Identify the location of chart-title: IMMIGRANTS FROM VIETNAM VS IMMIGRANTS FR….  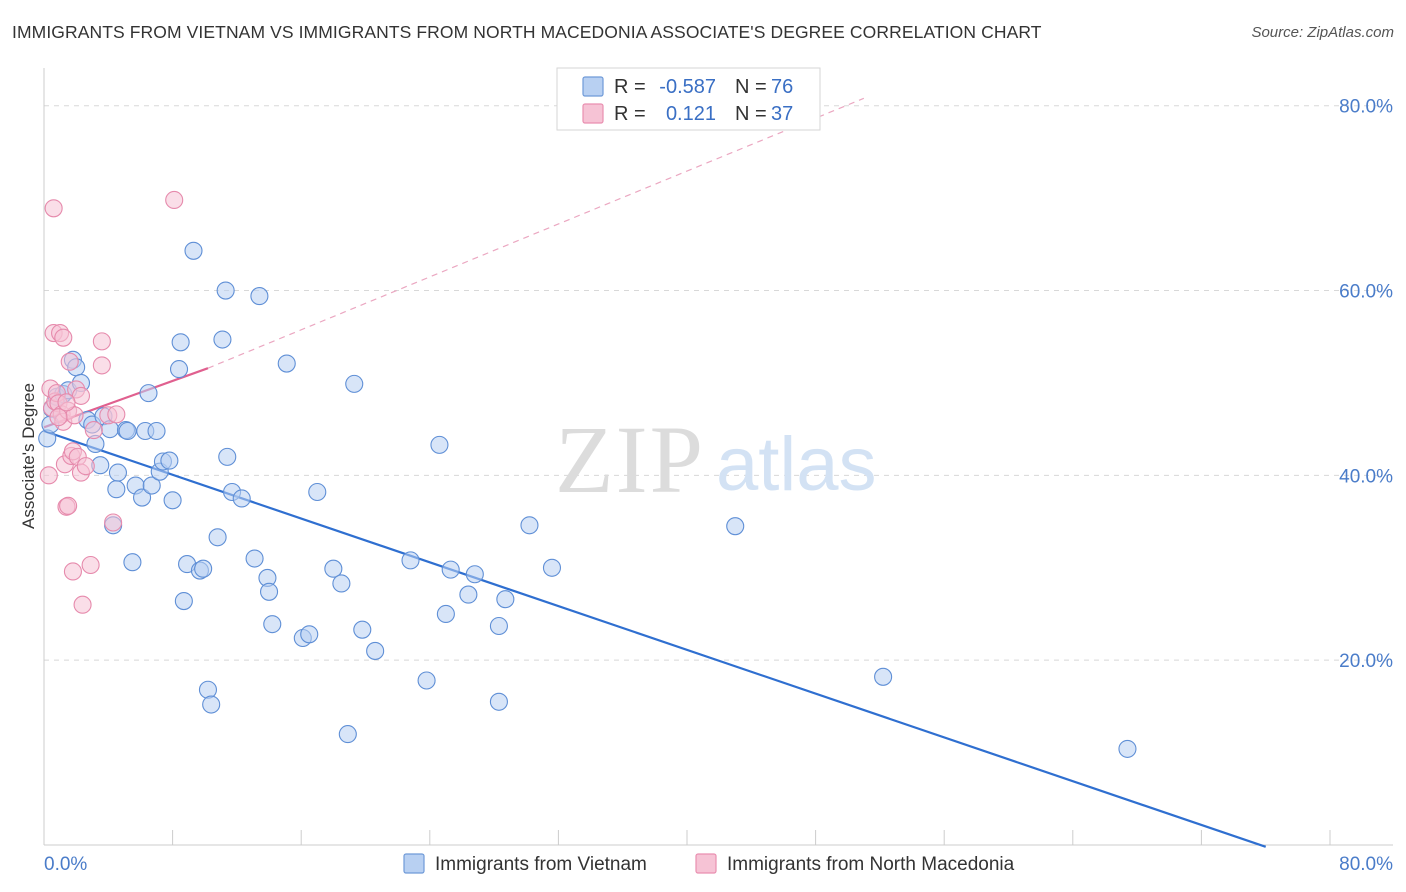
(527, 32).